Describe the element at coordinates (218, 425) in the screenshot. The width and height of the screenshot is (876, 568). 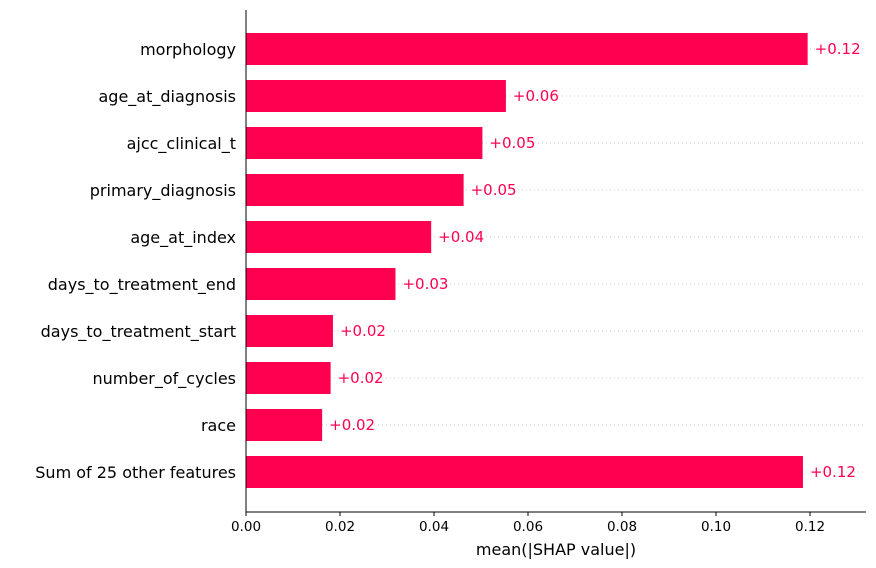
I see `category-label: race` at that location.